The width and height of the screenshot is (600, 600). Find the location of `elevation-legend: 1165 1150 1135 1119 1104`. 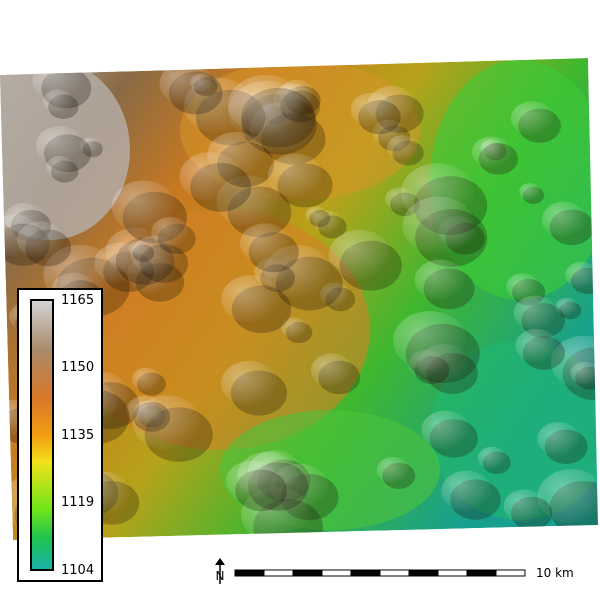

elevation-legend: 1165 1150 1135 1119 1104 is located at coordinates (60, 435).